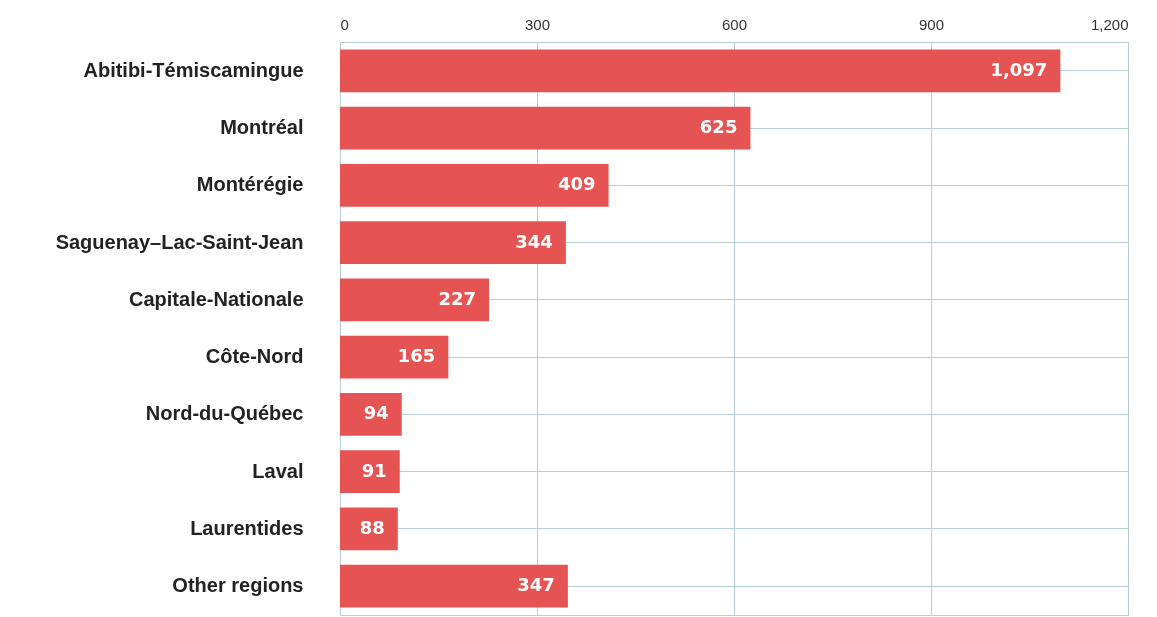  Describe the element at coordinates (374, 470) in the screenshot. I see `data-label: 91` at that location.